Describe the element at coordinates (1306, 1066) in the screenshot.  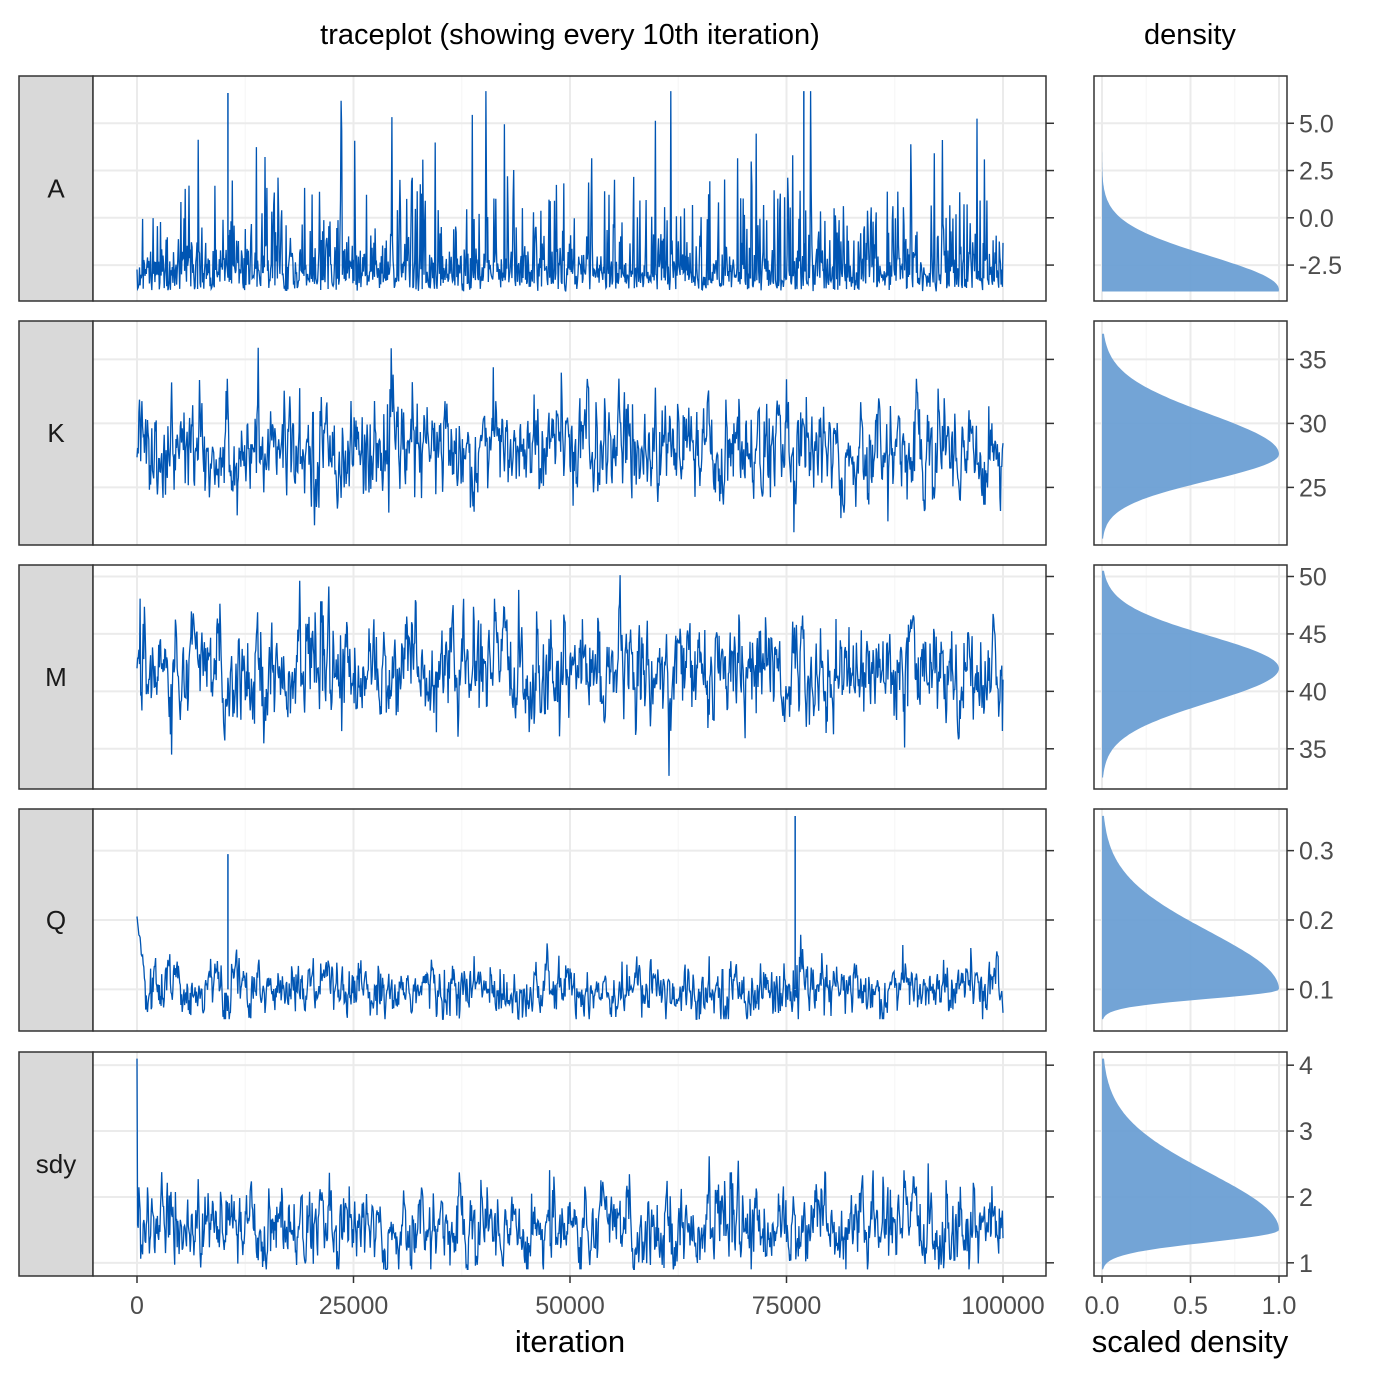
I see `density-y-tick-label-sdy: 4` at that location.